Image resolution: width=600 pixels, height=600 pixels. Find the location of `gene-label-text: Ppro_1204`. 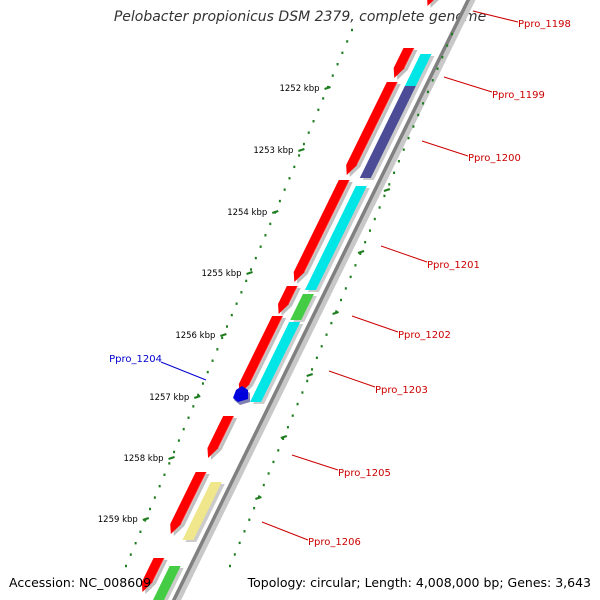

gene-label-text: Ppro_1204 is located at coordinates (135, 359).